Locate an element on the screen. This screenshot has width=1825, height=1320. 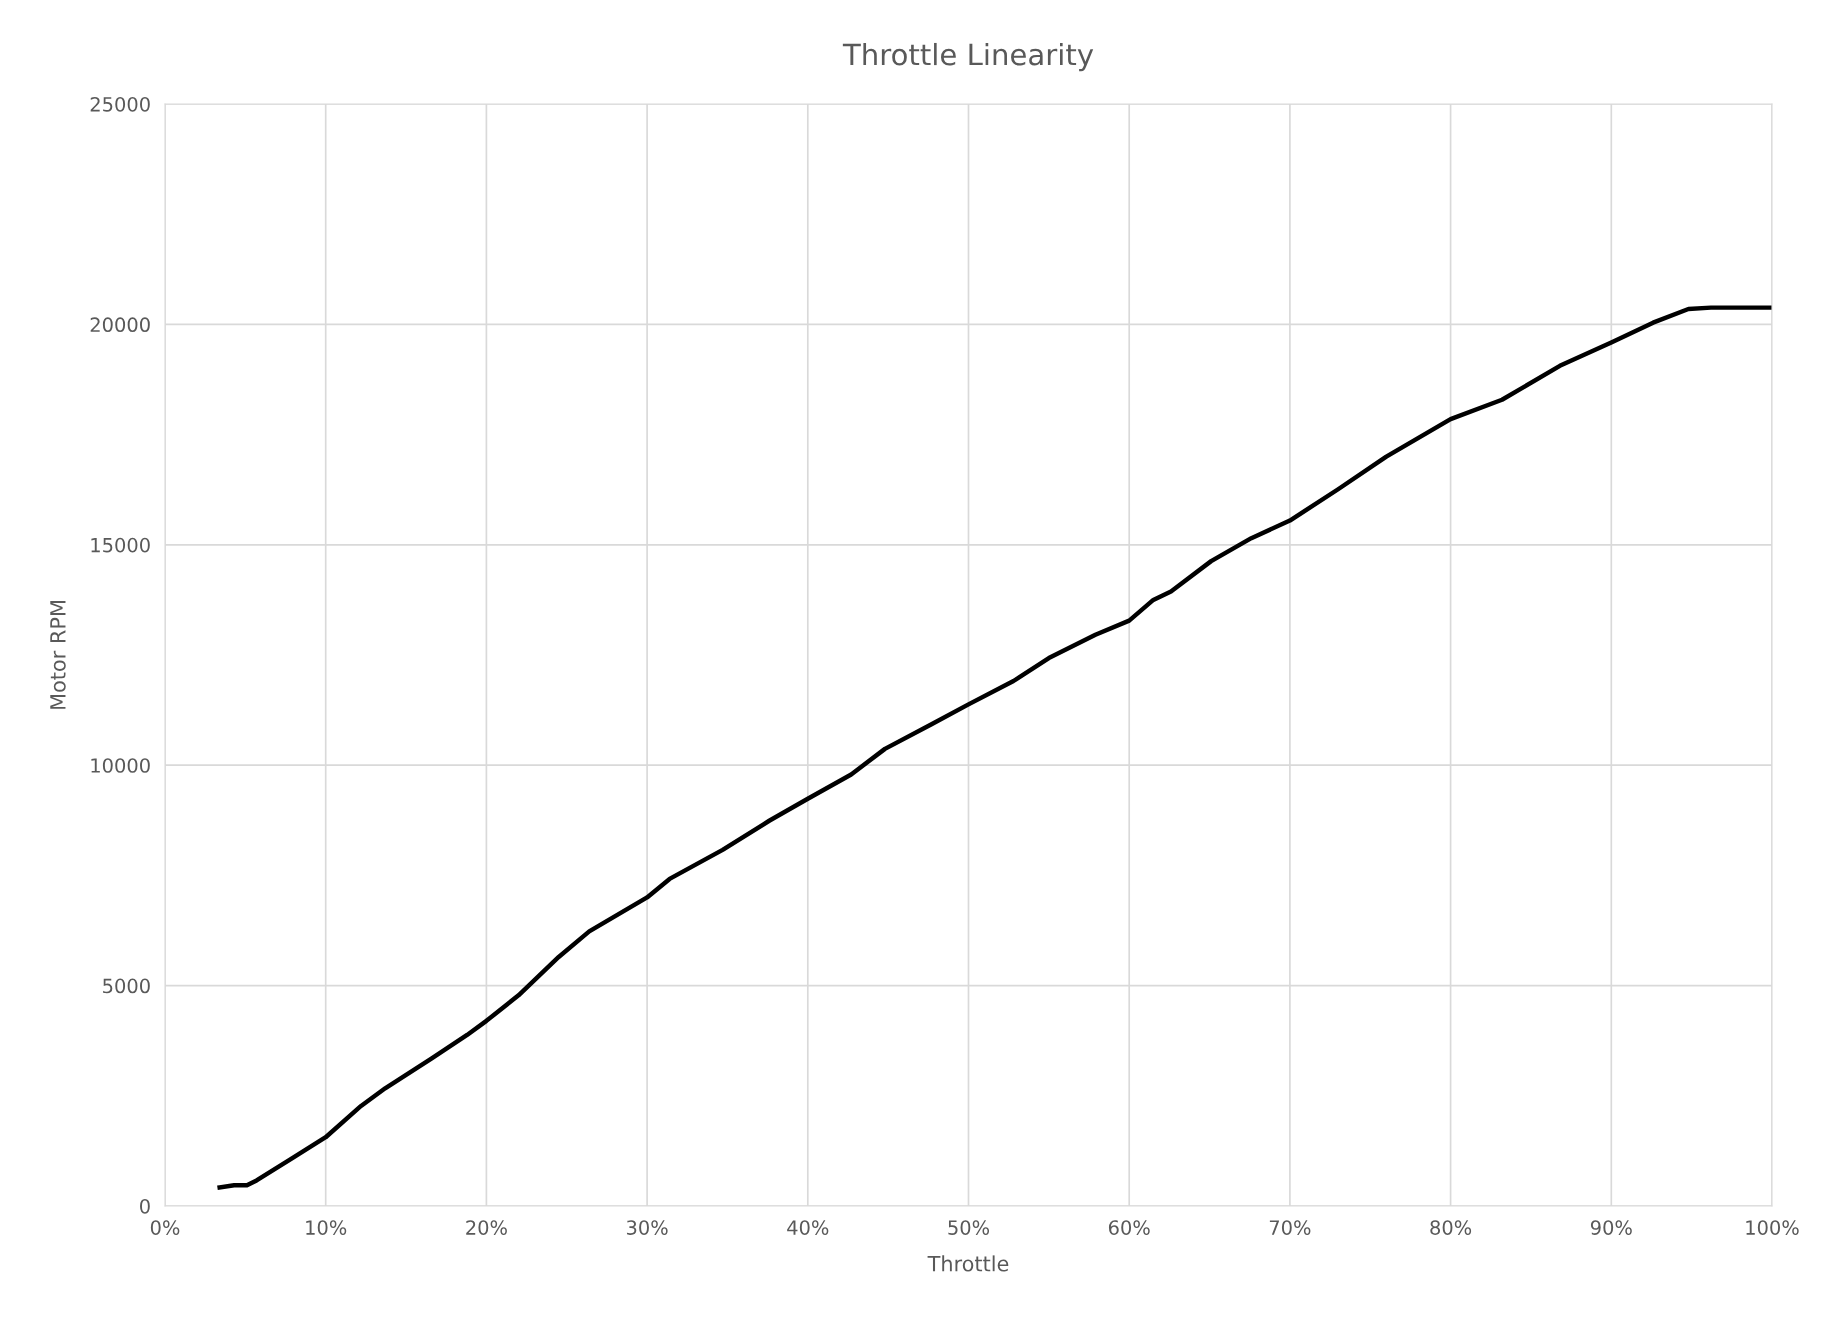
x-tick-label: 40% is located at coordinates (808, 1227).